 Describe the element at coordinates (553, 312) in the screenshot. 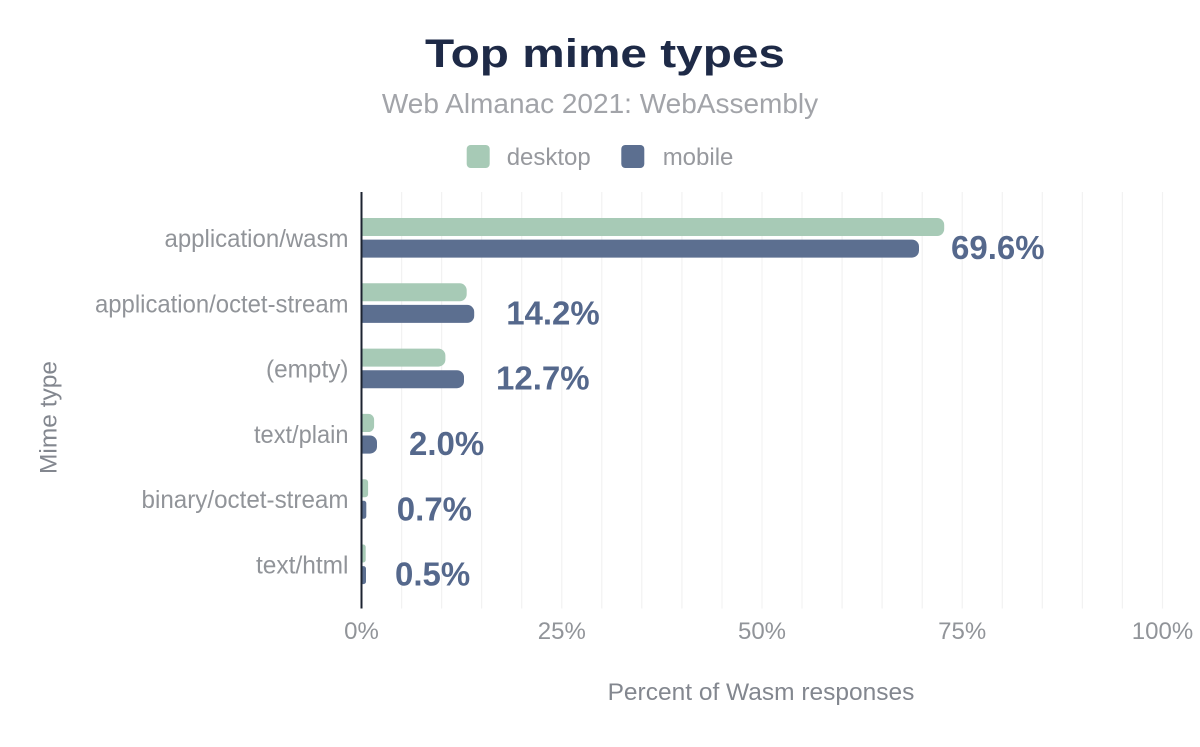

I see `svg-text: 14.2%` at that location.